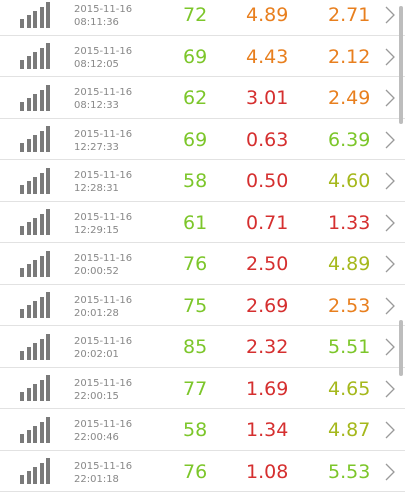  Describe the element at coordinates (195, 305) in the screenshot. I see `value-primary: 75` at that location.